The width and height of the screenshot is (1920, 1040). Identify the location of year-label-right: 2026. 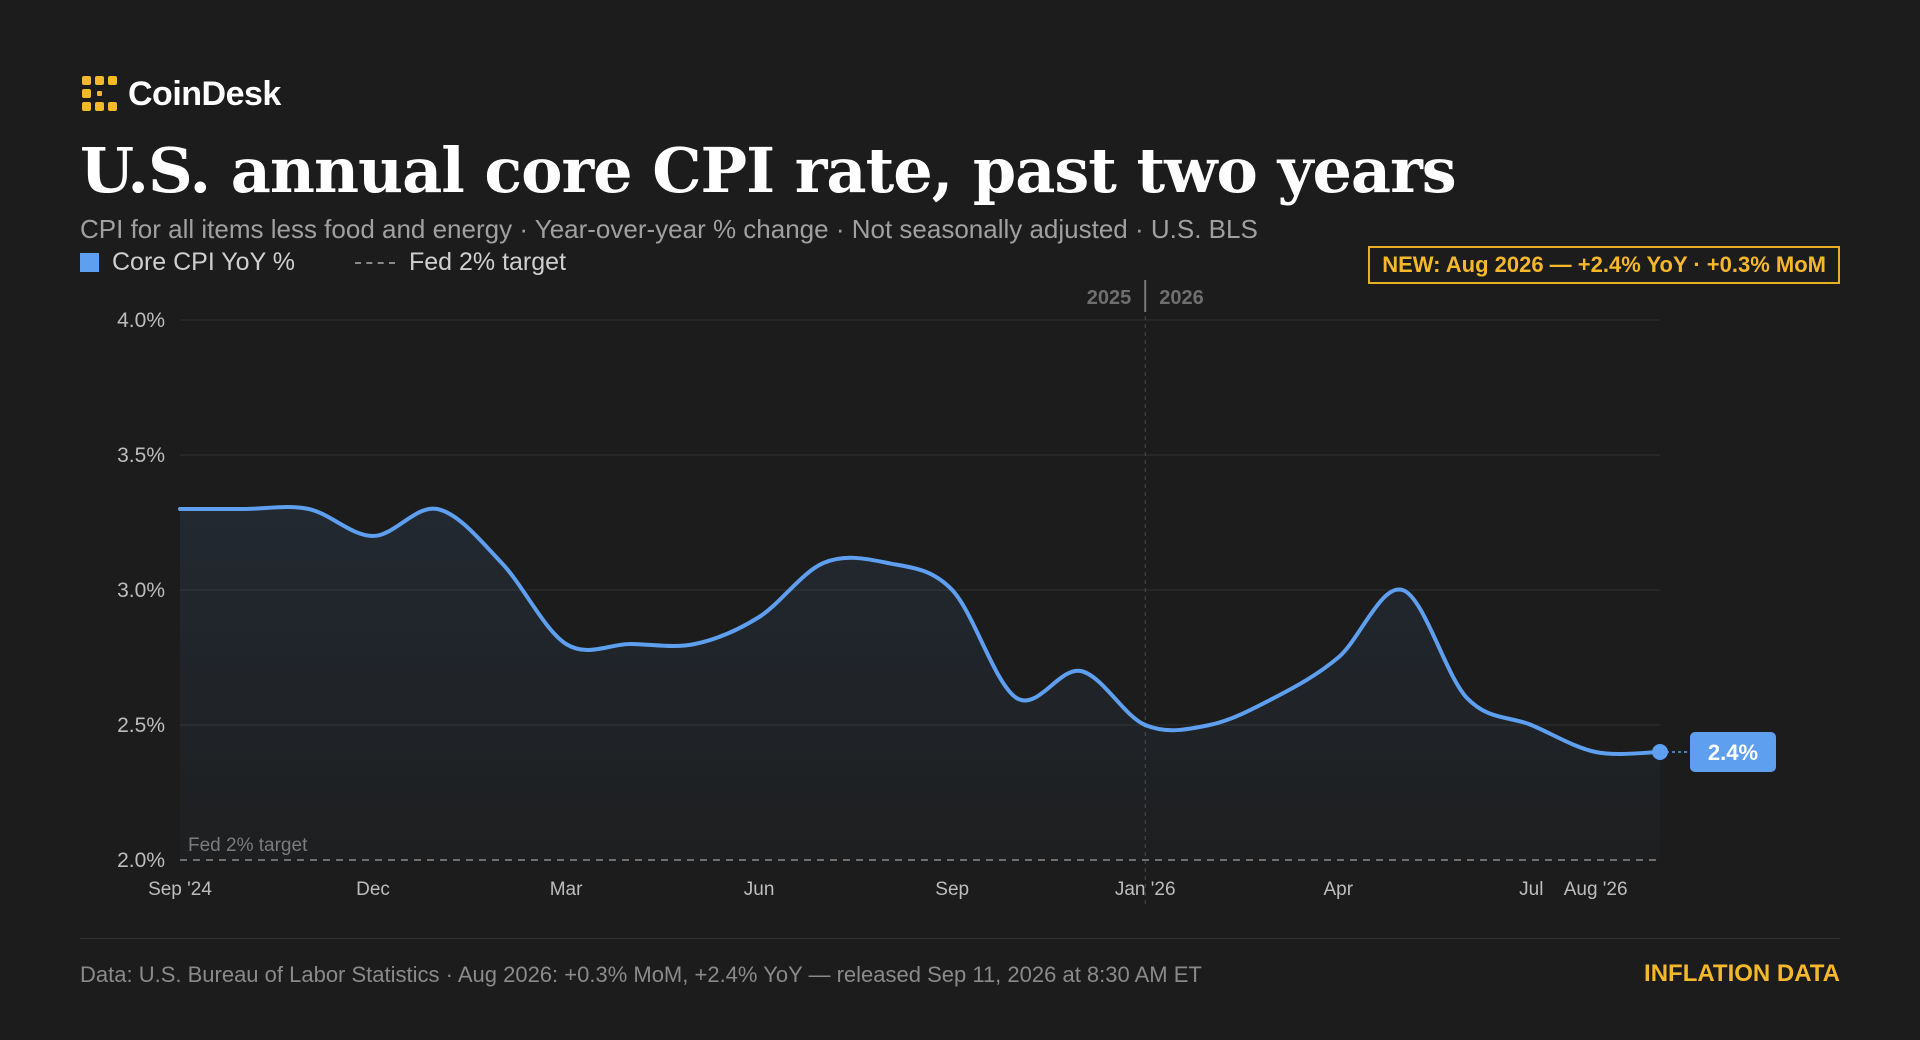
(1181, 298).